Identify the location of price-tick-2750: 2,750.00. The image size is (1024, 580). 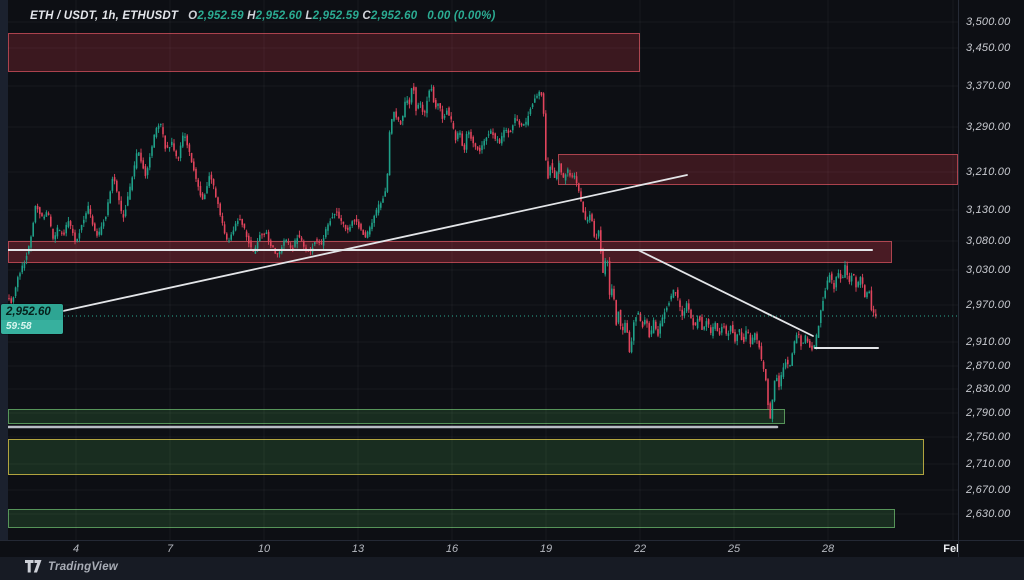
(988, 437).